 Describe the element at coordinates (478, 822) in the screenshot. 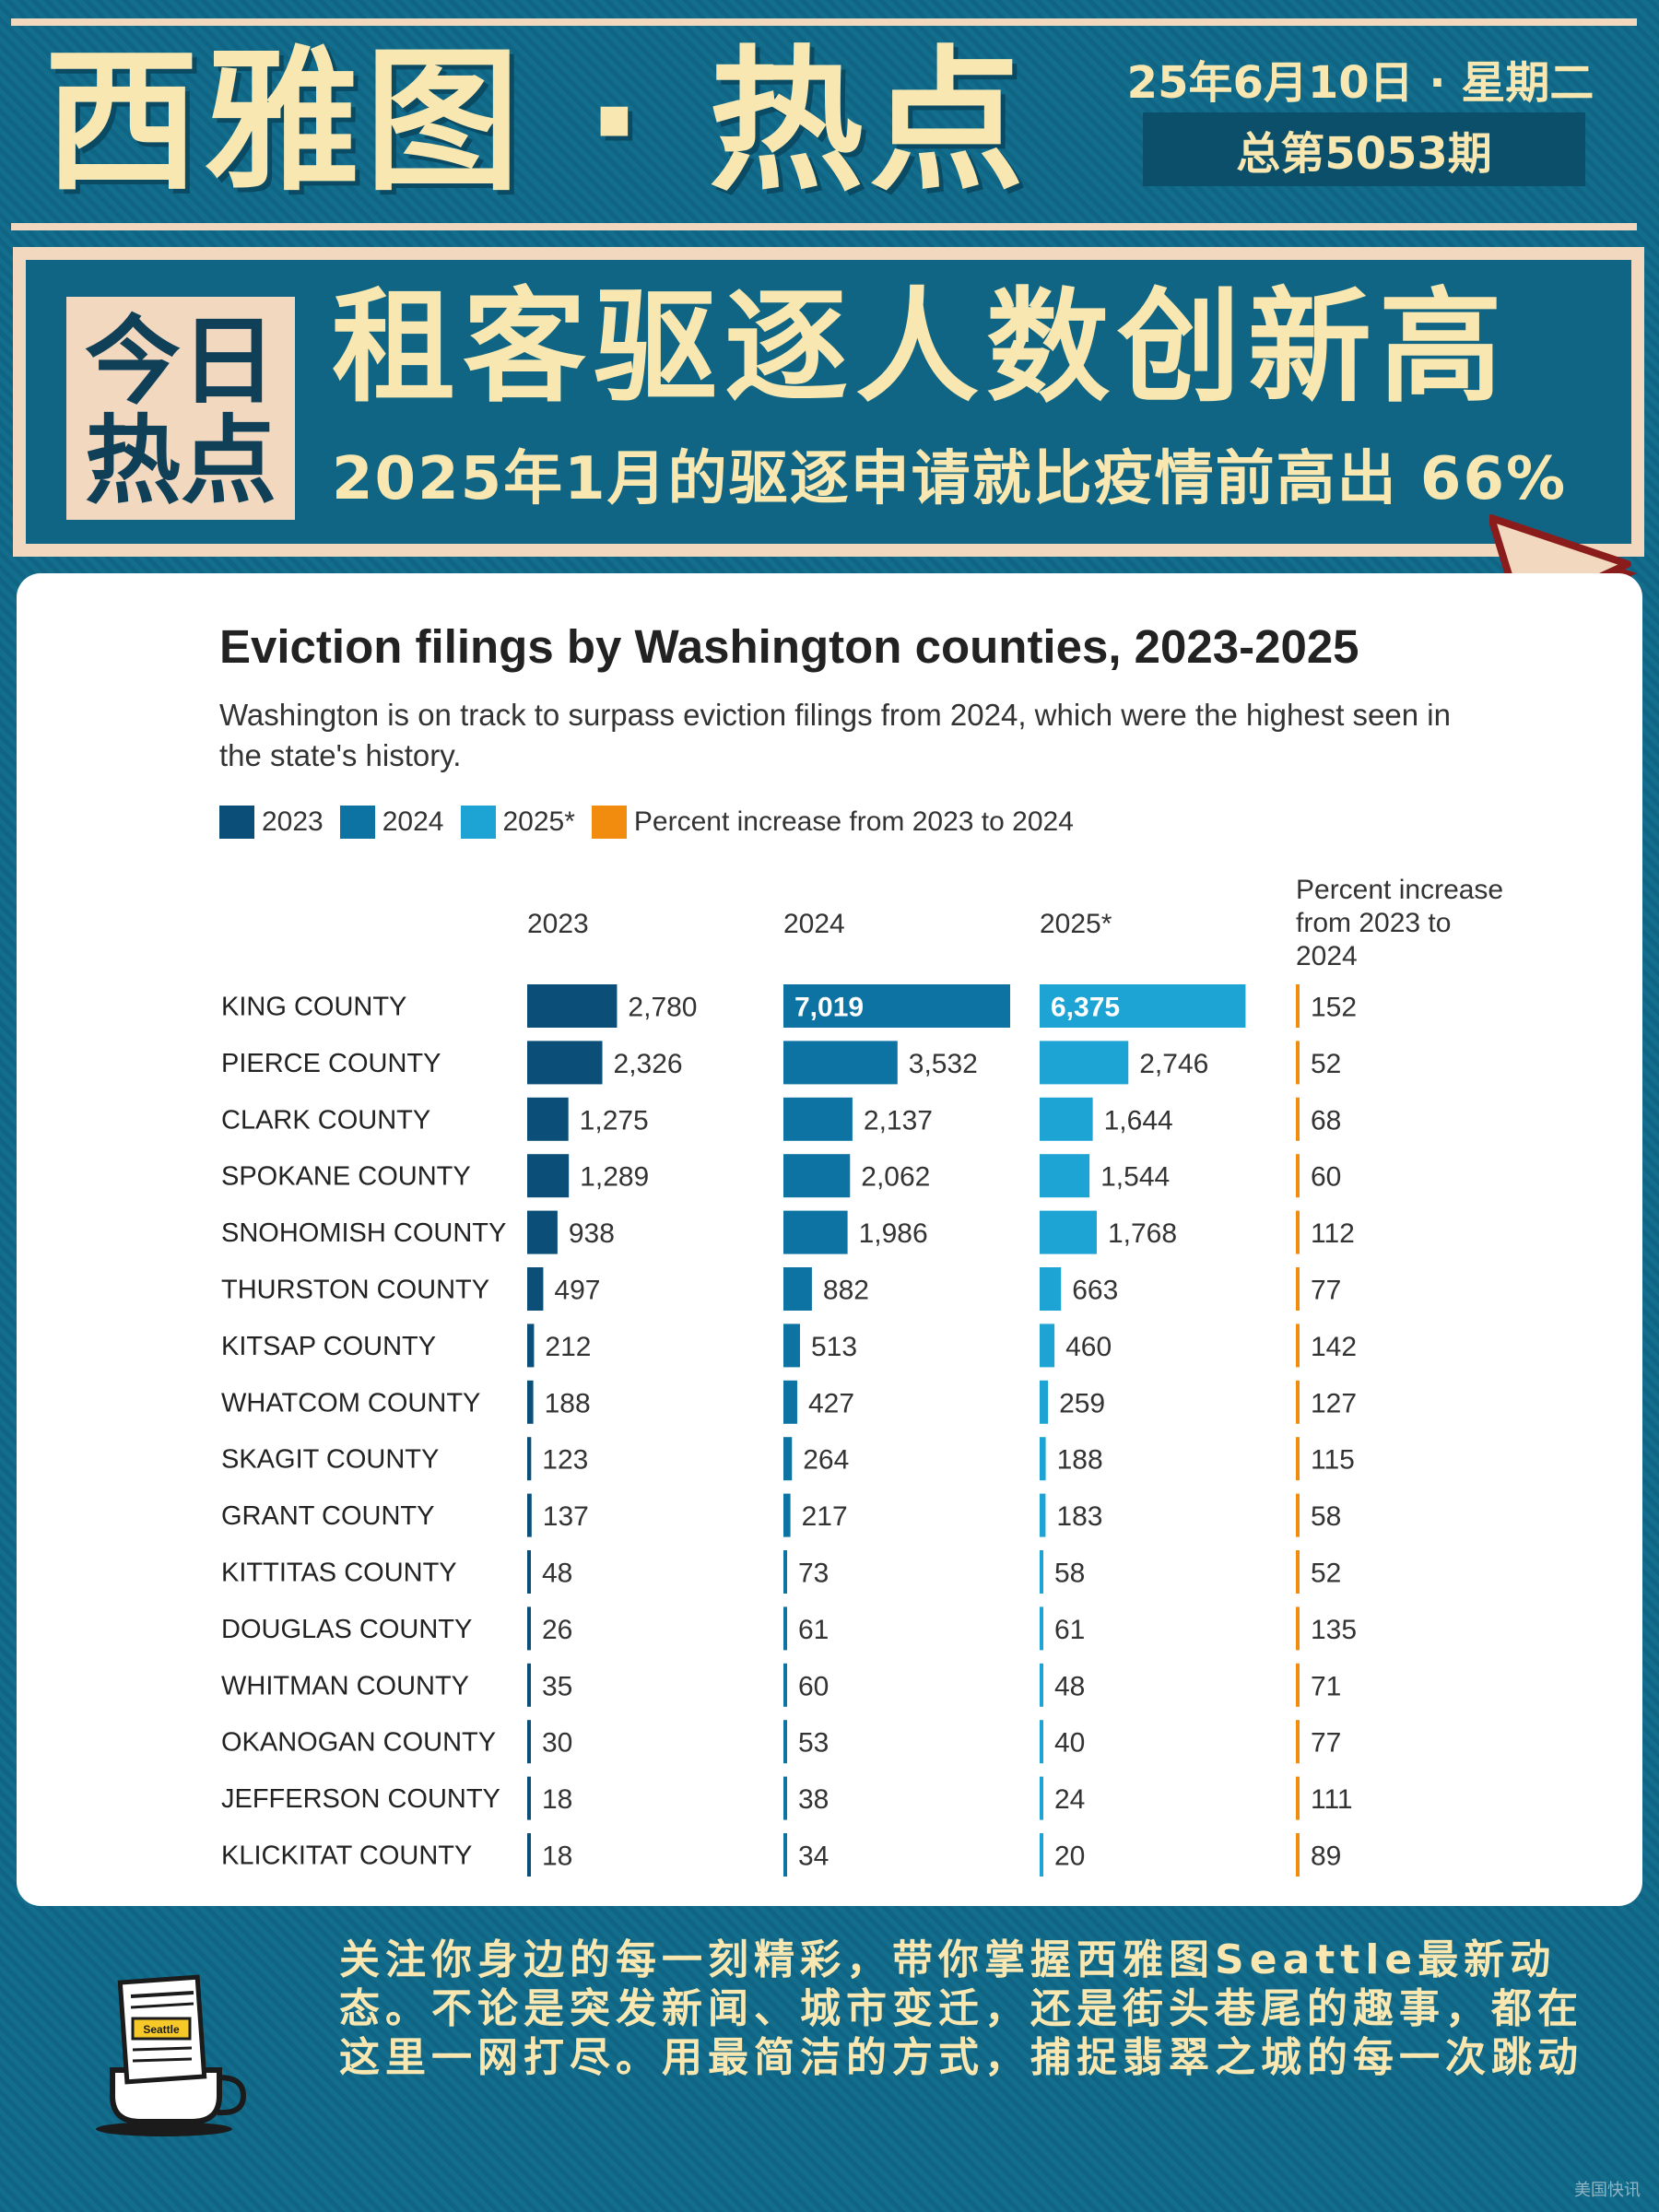

I see `legend-swatch-2025` at that location.